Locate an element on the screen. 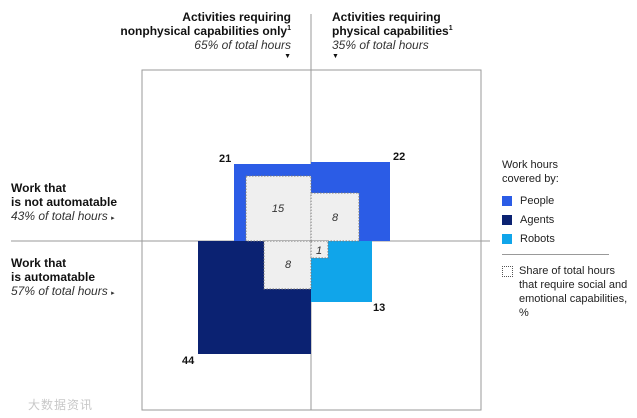 This screenshot has height=418, width=637. legend-item-label: Agents is located at coordinates (537, 219).